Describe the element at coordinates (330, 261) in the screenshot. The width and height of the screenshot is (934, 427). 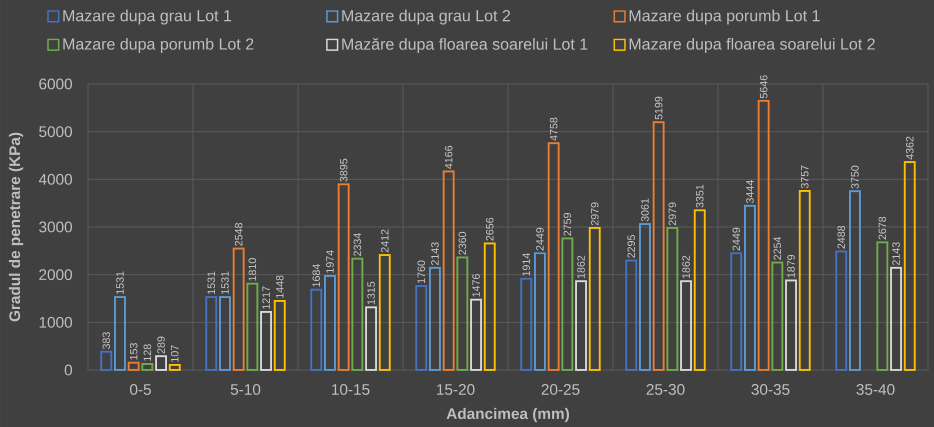
I see `data-label: 1974` at that location.